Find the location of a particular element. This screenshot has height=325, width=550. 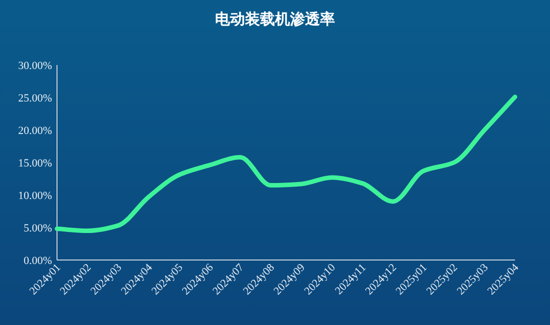

y-tick-label: 25.00% is located at coordinates (35, 98).